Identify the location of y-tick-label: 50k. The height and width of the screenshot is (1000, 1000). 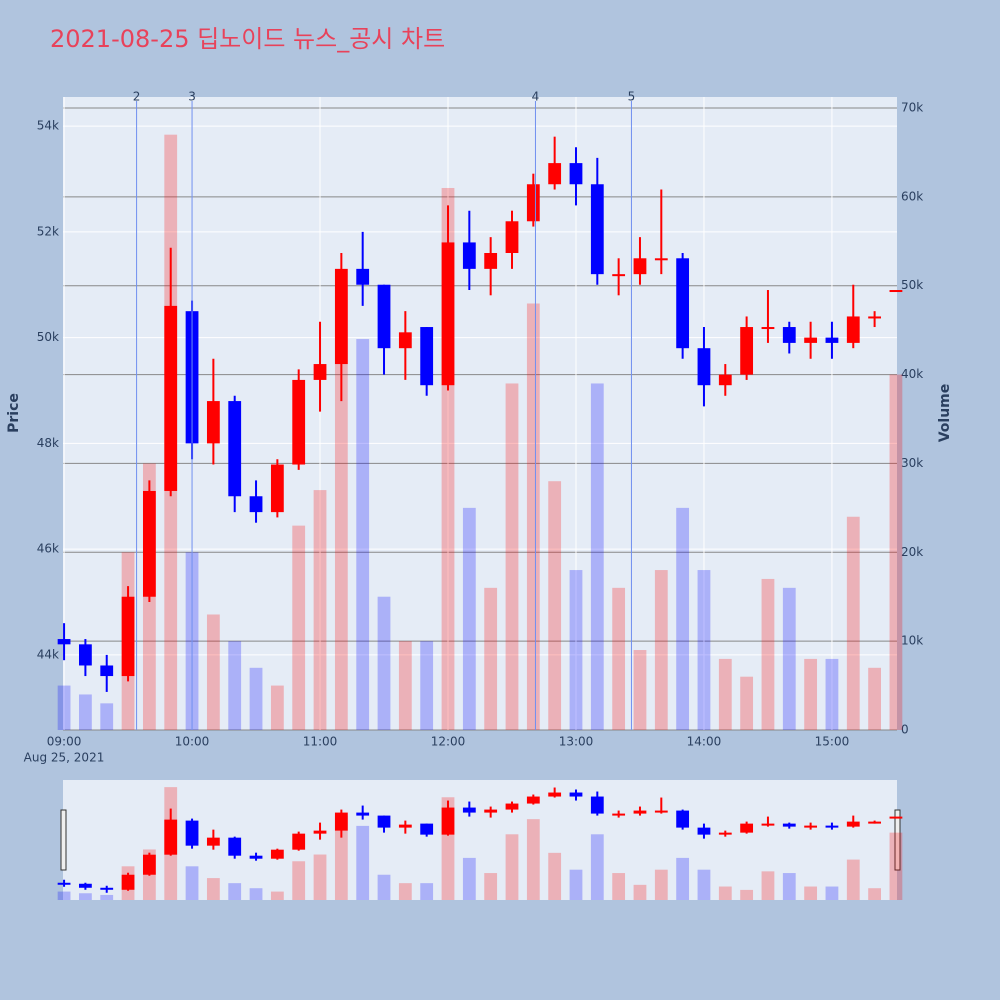
(48, 337).